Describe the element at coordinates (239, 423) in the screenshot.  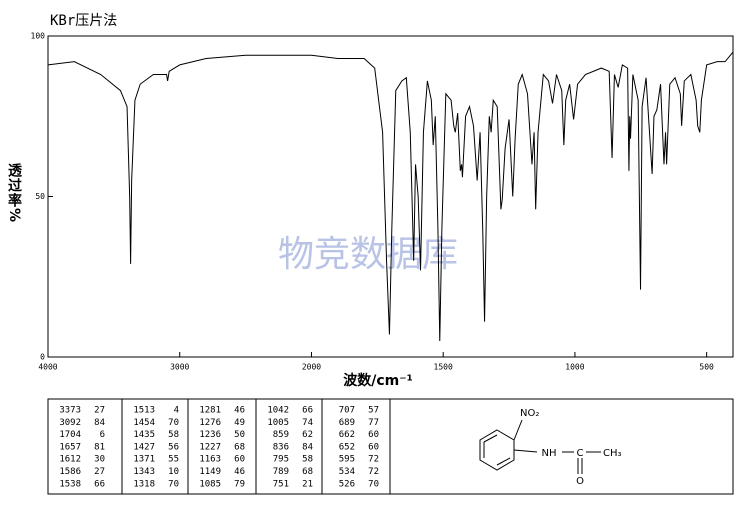
I see `peak-transmittance: 49` at that location.